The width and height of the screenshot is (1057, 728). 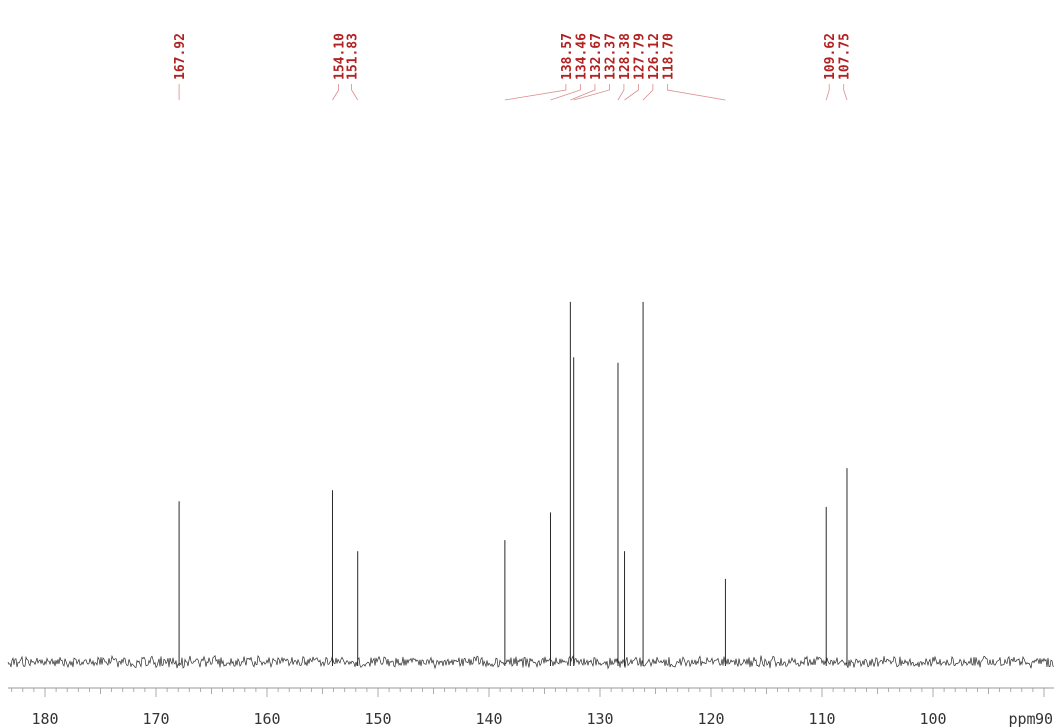 What do you see at coordinates (340, 56) in the screenshot?
I see `peak-label: 154.10` at bounding box center [340, 56].